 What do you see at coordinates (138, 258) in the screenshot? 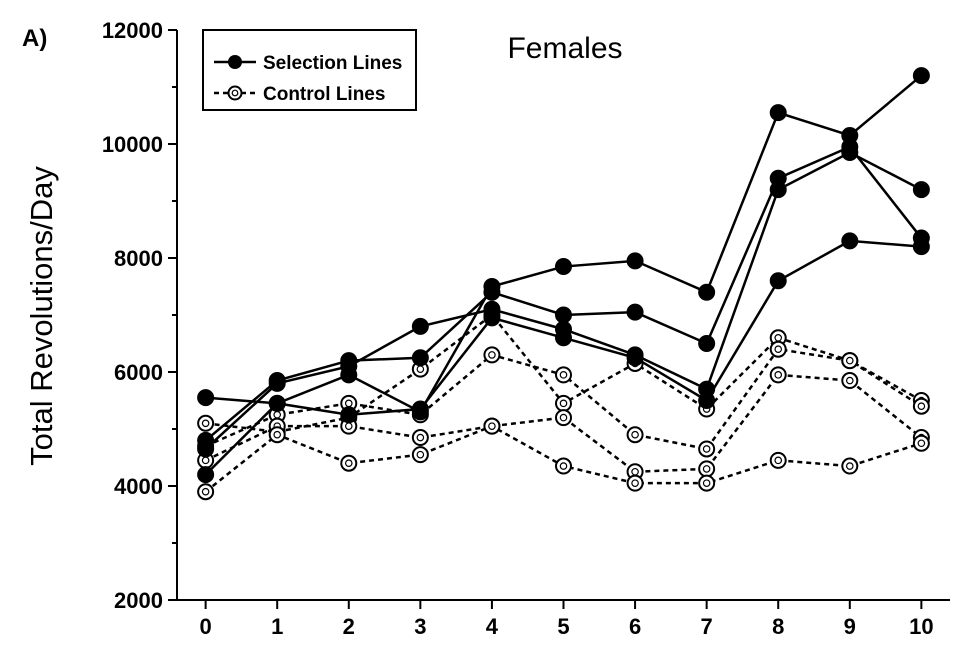
I see `y-tick-label: 8000` at bounding box center [138, 258].